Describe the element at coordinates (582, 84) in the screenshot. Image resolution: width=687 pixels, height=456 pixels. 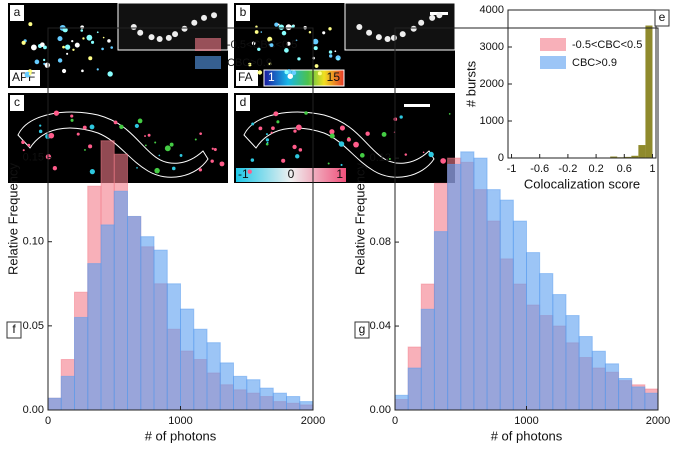
I see `plot-frame` at that location.